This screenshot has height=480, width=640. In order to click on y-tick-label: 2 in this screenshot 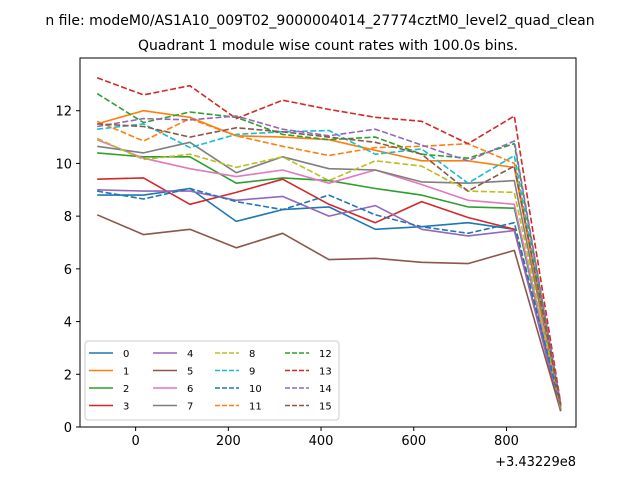, I will do `click(68, 375)`.